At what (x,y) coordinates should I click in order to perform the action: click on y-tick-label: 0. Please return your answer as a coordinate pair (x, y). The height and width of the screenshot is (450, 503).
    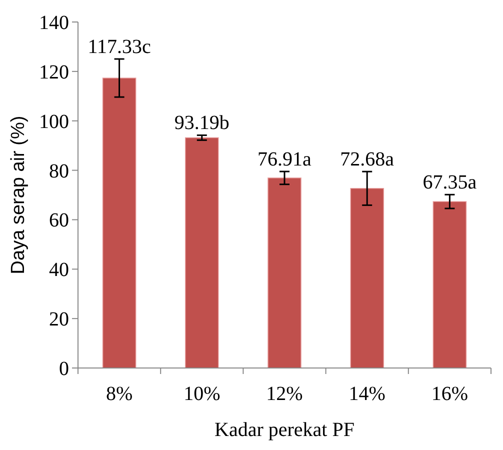
    Looking at the image, I should click on (64, 369).